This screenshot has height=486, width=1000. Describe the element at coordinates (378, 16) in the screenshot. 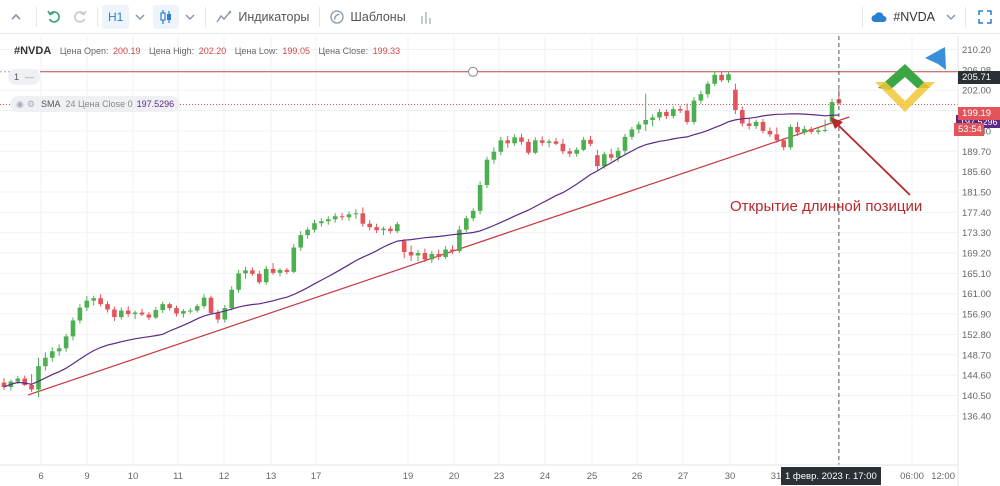

I see `templates-label: Шаблоны` at that location.